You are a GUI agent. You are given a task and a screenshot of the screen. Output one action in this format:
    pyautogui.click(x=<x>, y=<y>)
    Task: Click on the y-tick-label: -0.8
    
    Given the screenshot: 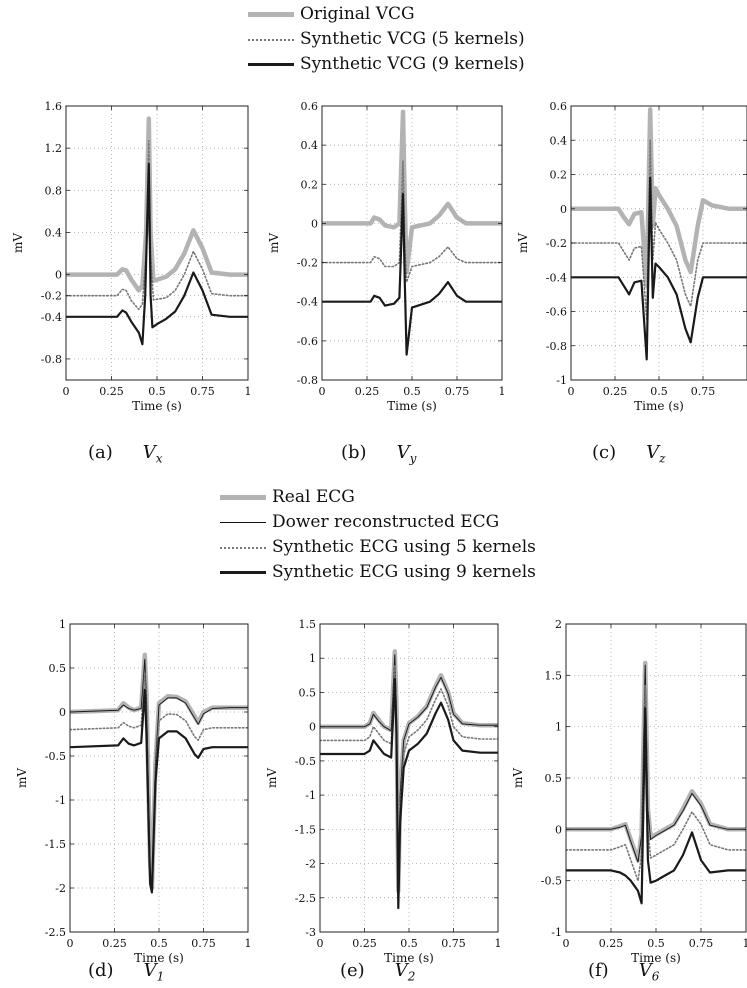 What is the action you would take?
    pyautogui.click(x=307, y=380)
    